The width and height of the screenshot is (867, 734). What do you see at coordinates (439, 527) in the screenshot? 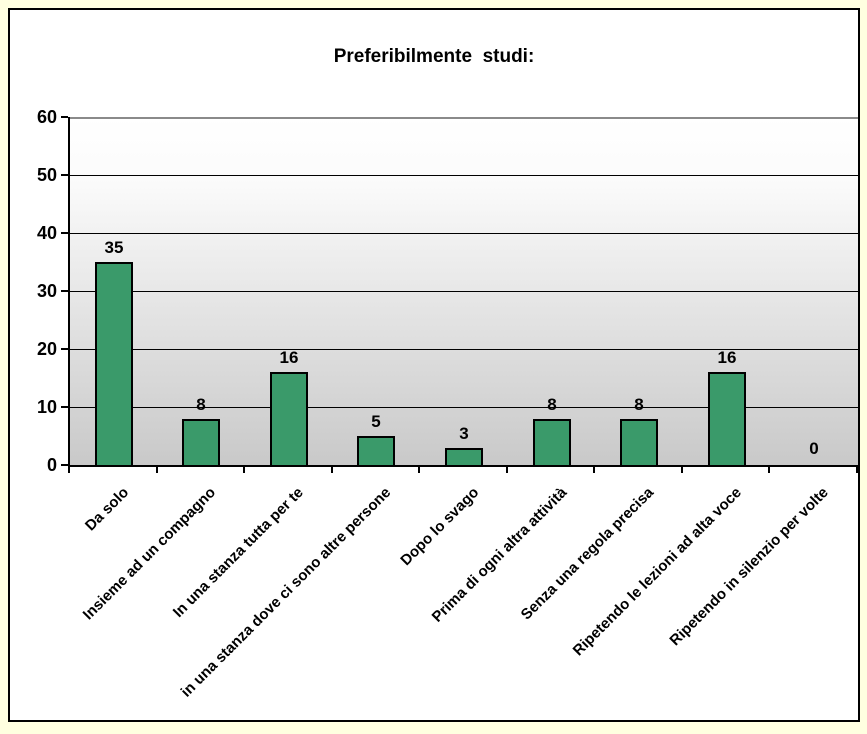
I see `category-label-4: Dopo lo svago` at bounding box center [439, 527].